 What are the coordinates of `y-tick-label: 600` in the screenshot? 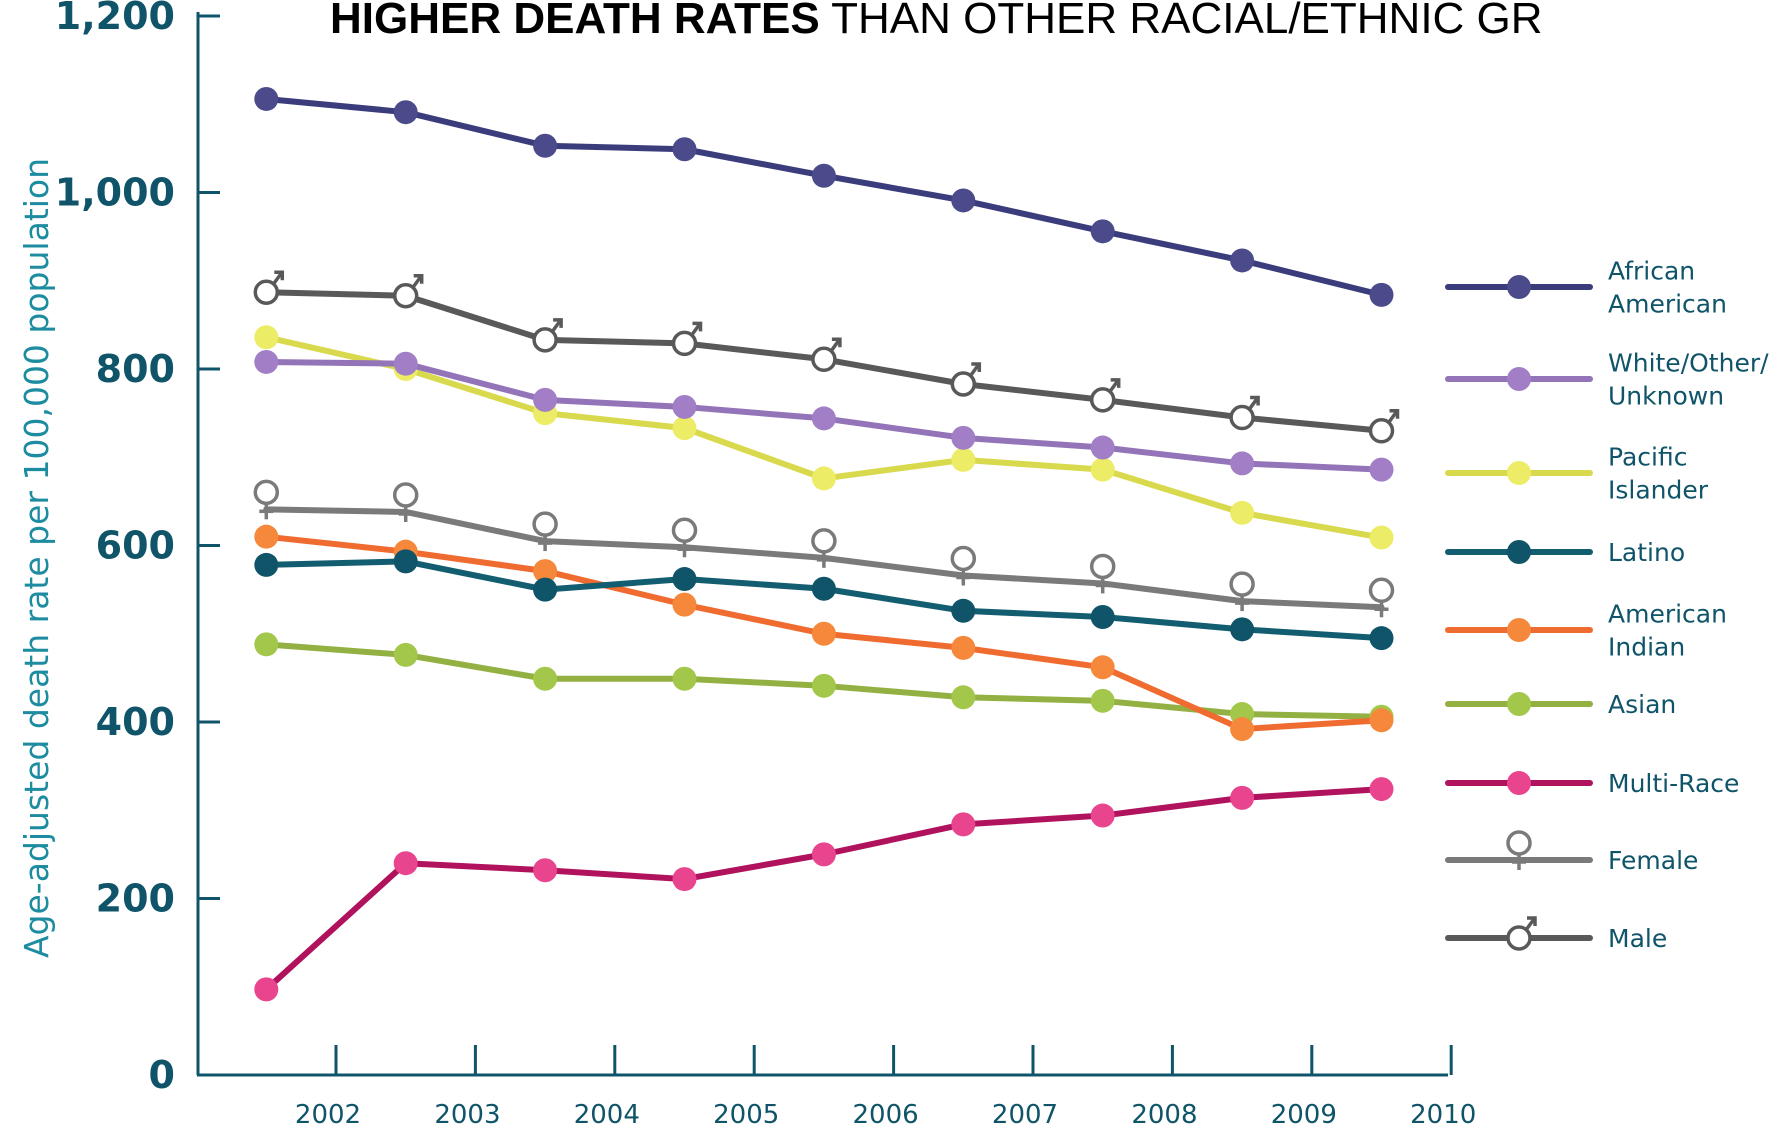 It's located at (135, 546).